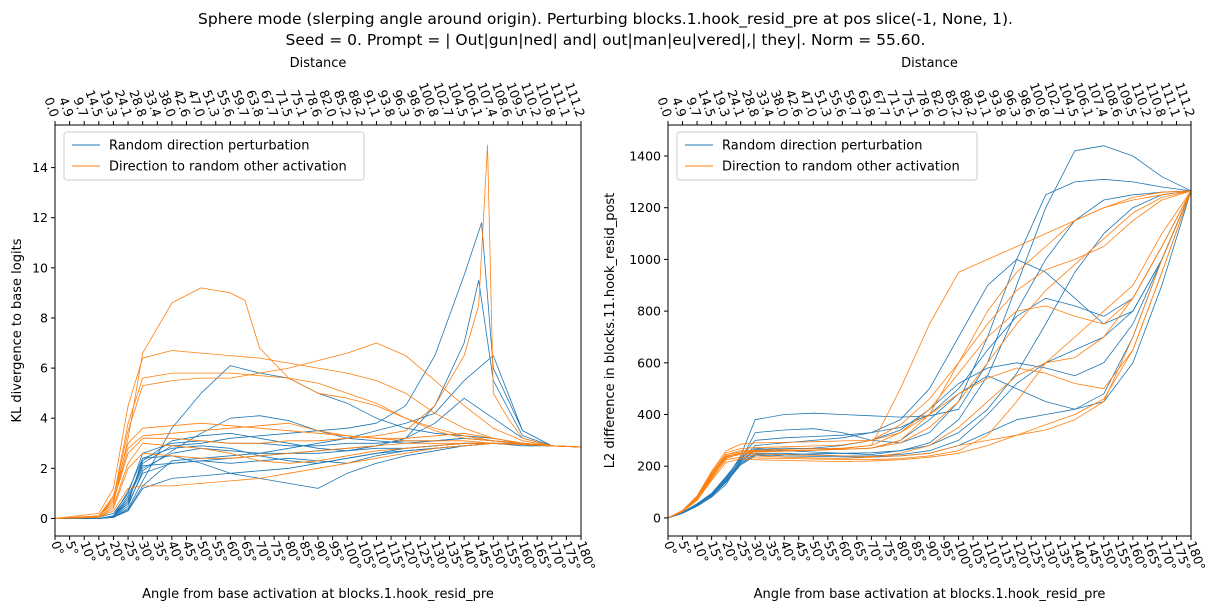  Describe the element at coordinates (44, 418) in the screenshot. I see `y-tick-label: 4` at that location.